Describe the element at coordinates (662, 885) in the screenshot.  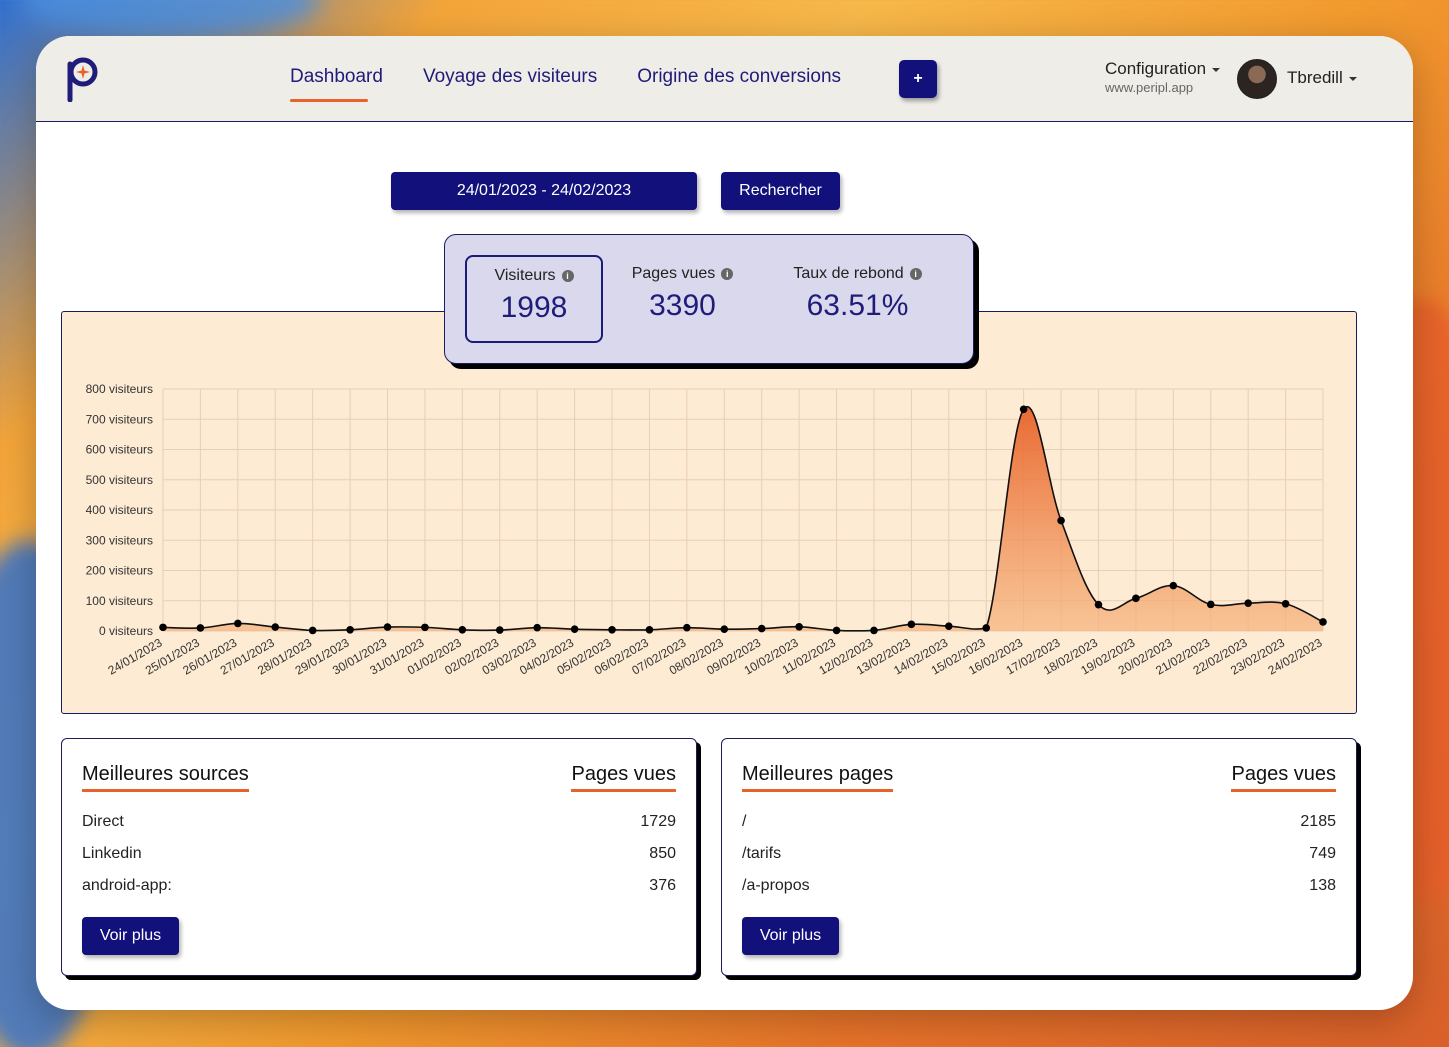
I see `source-value: 376` at that location.